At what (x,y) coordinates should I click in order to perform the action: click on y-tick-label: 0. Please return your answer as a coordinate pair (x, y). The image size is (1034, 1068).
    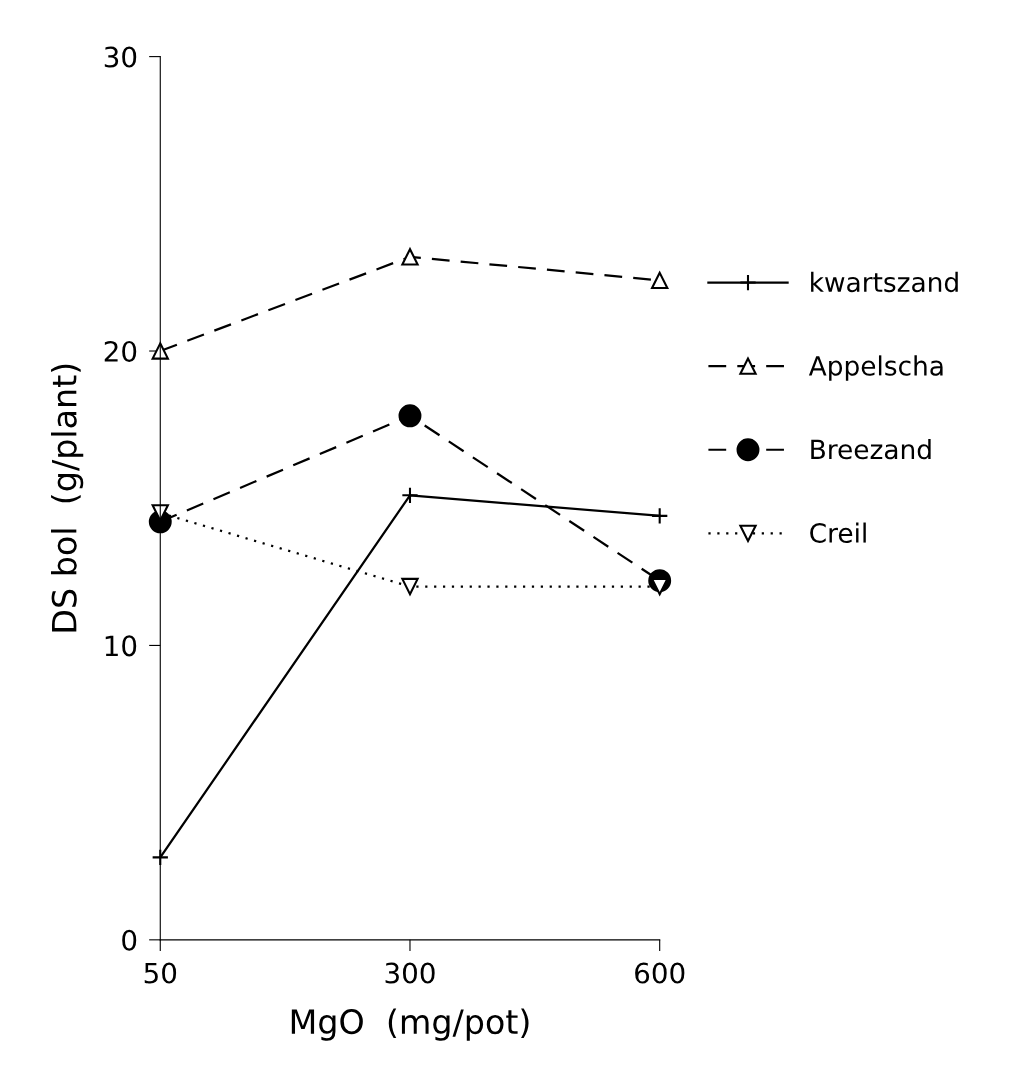
    Looking at the image, I should click on (129, 940).